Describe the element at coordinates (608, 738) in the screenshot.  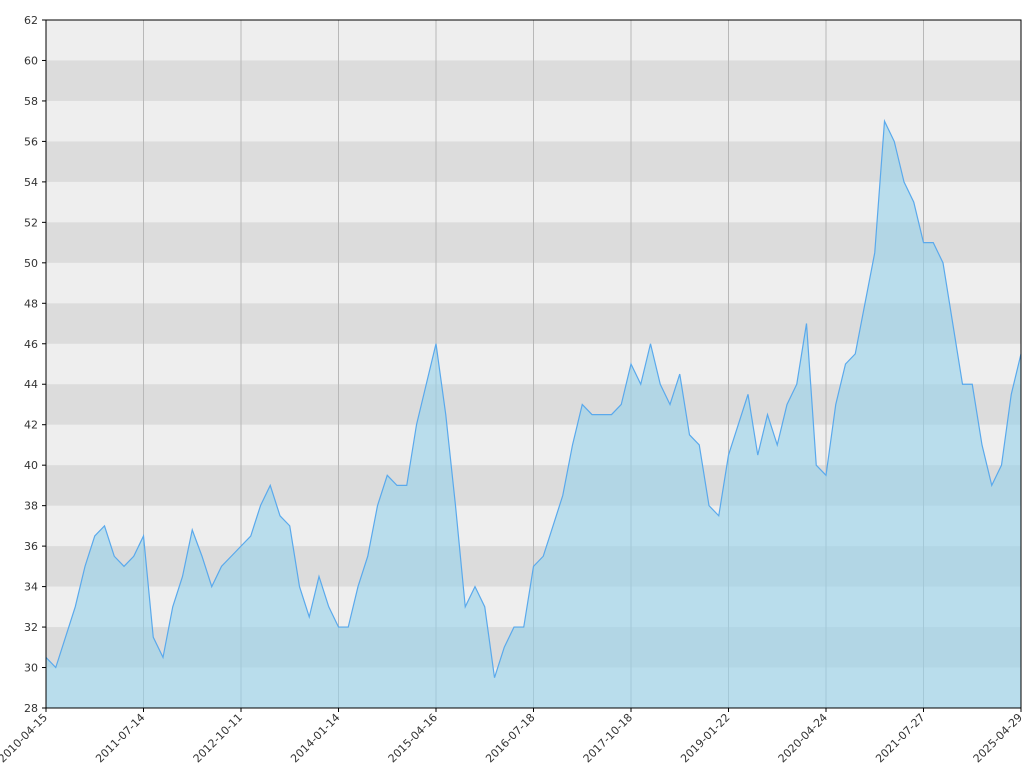
I see `x-tick-label: 2017-10-18` at that location.